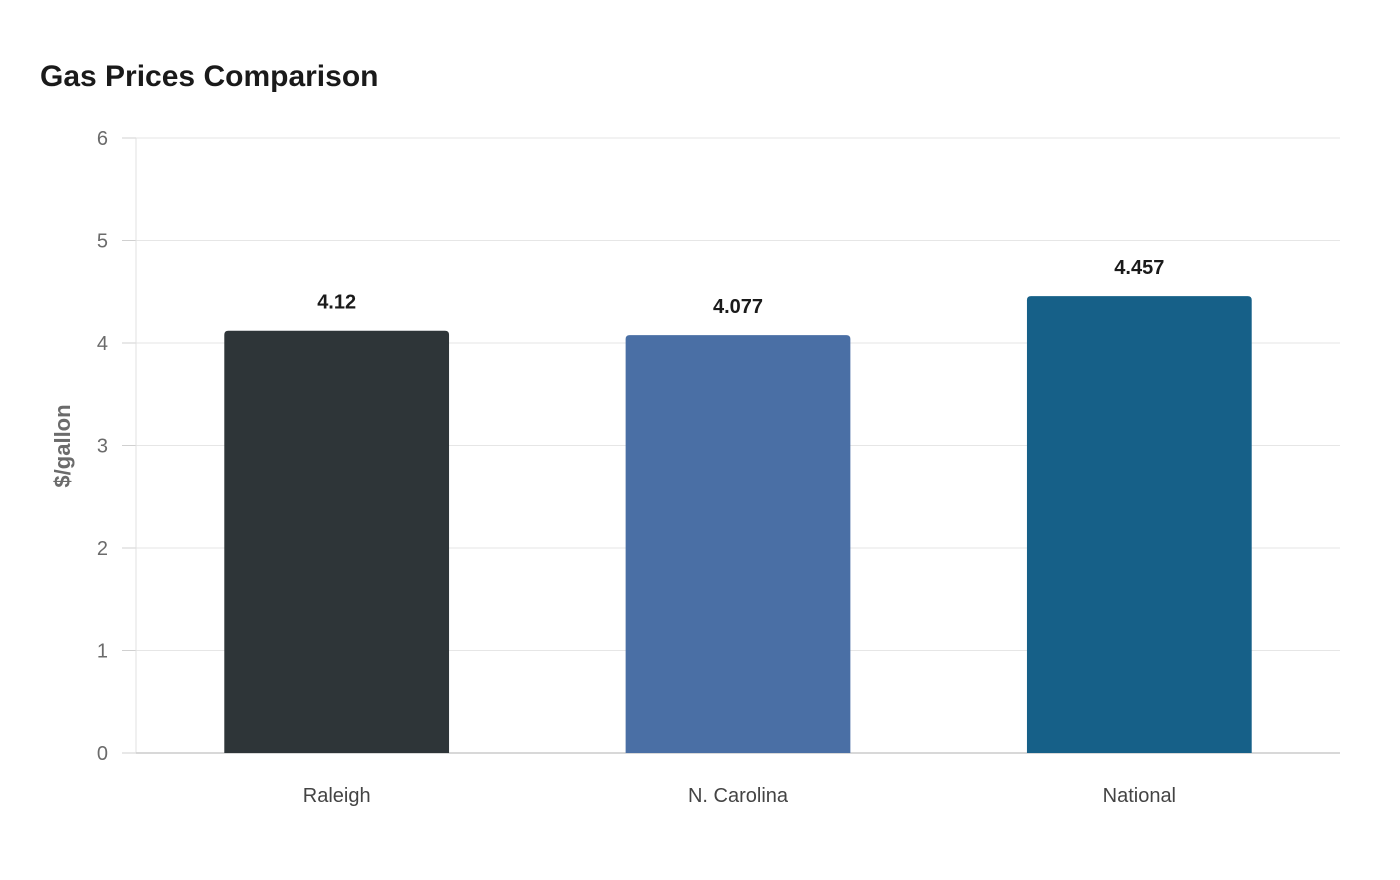 This screenshot has width=1400, height=880. Describe the element at coordinates (102, 139) in the screenshot. I see `y-tick-label: 6` at that location.